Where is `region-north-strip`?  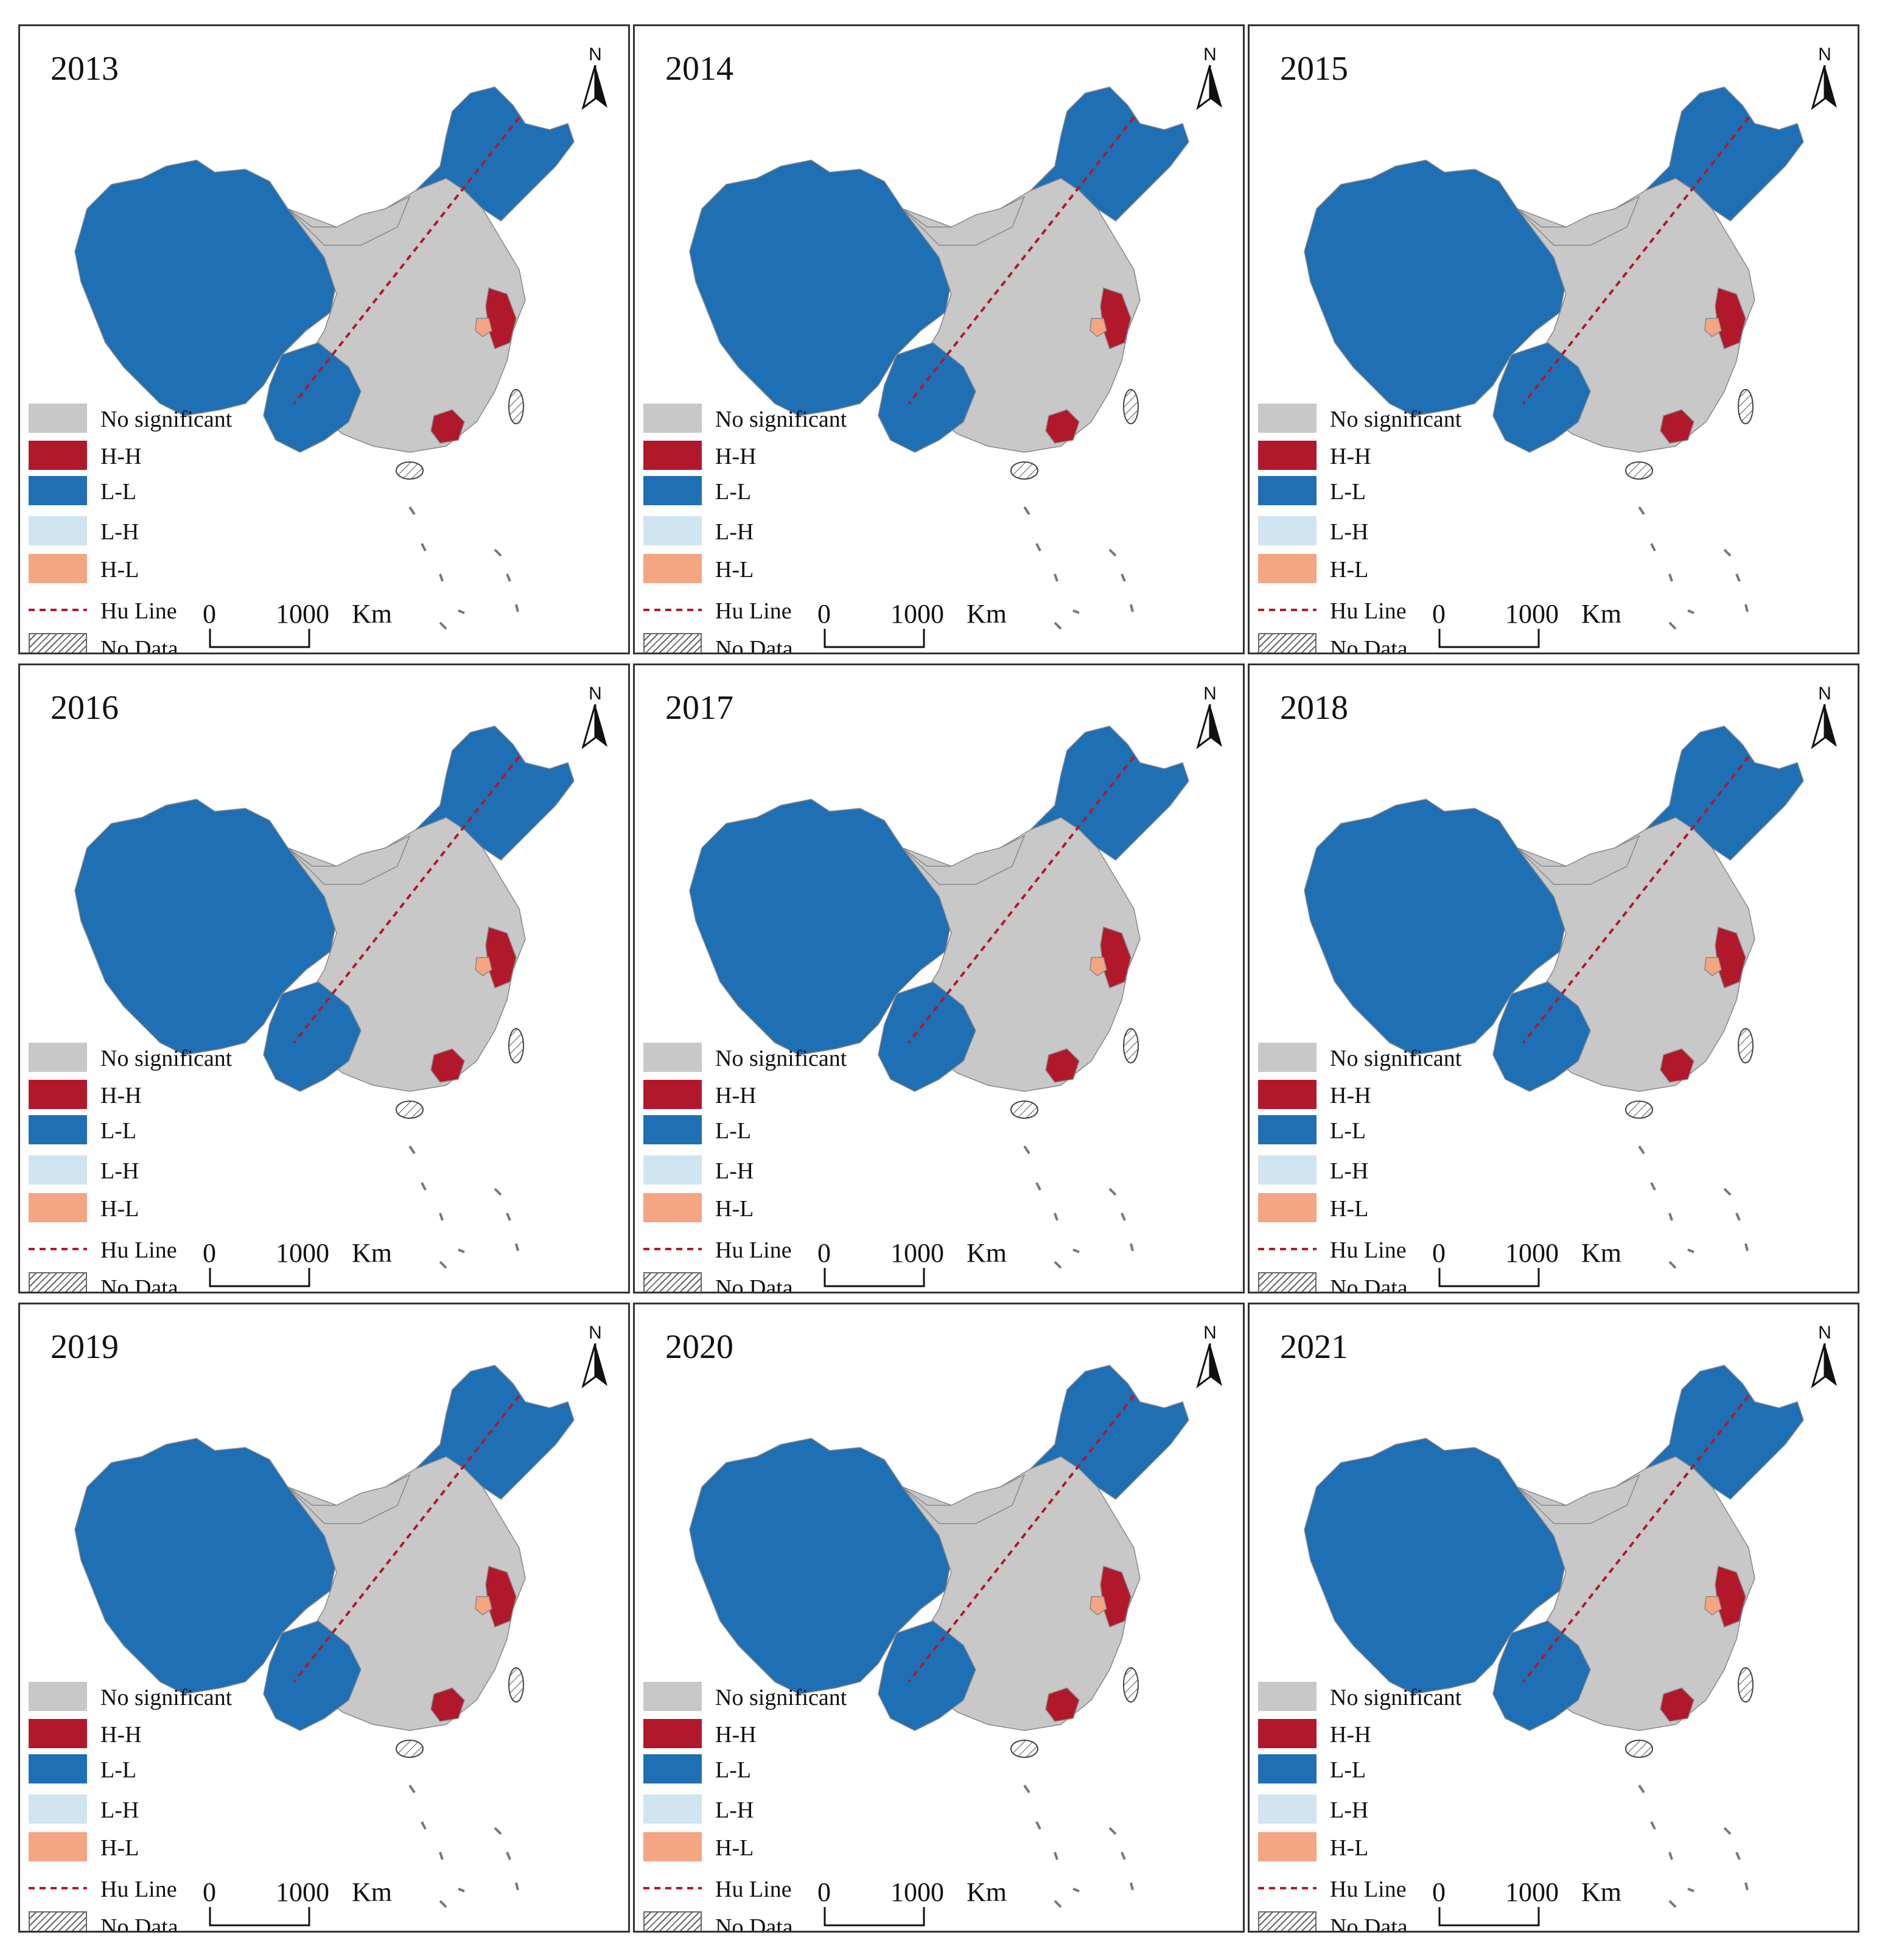 region-north-strip is located at coordinates (1579, 1499).